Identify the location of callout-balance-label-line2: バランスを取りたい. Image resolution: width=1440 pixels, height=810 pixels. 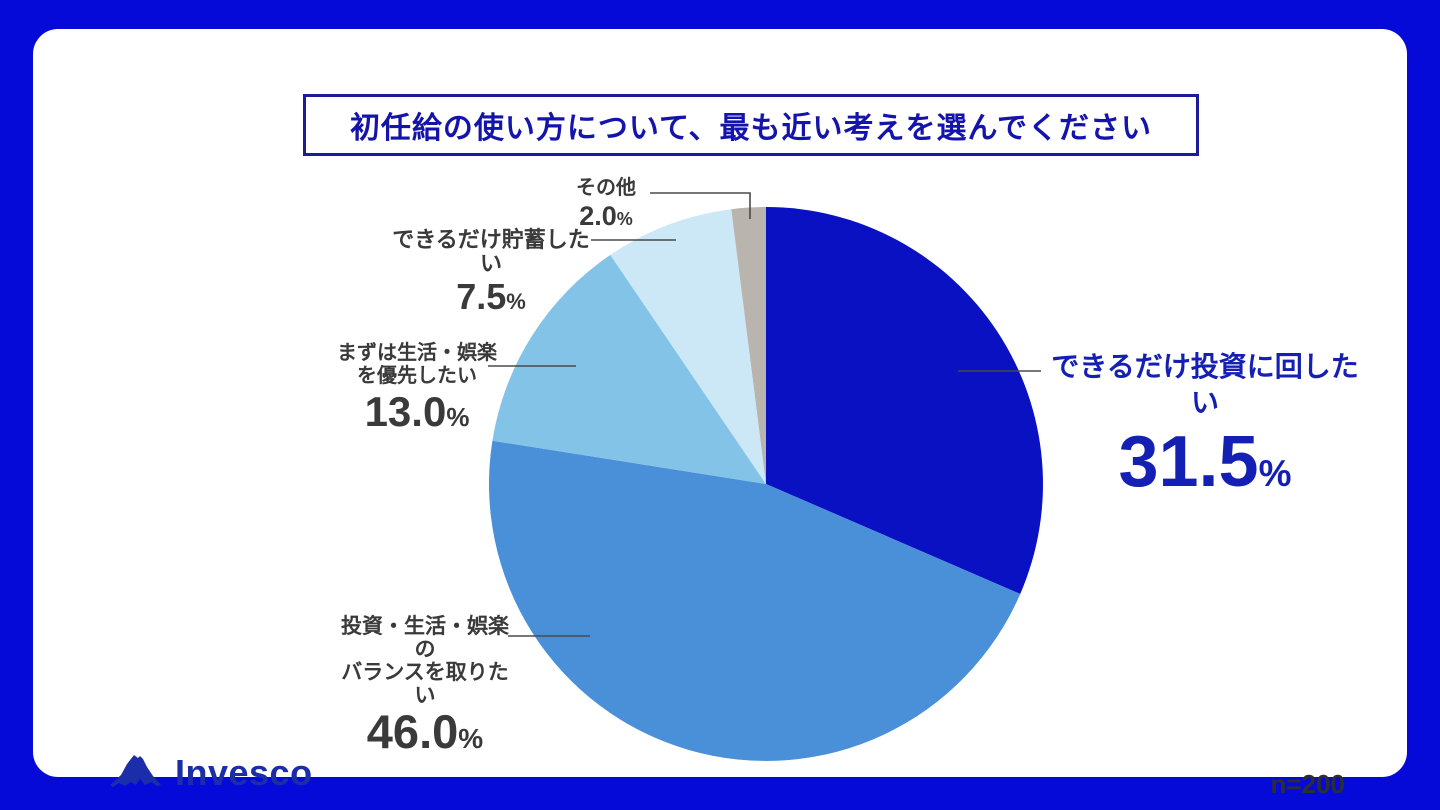
(425, 684).